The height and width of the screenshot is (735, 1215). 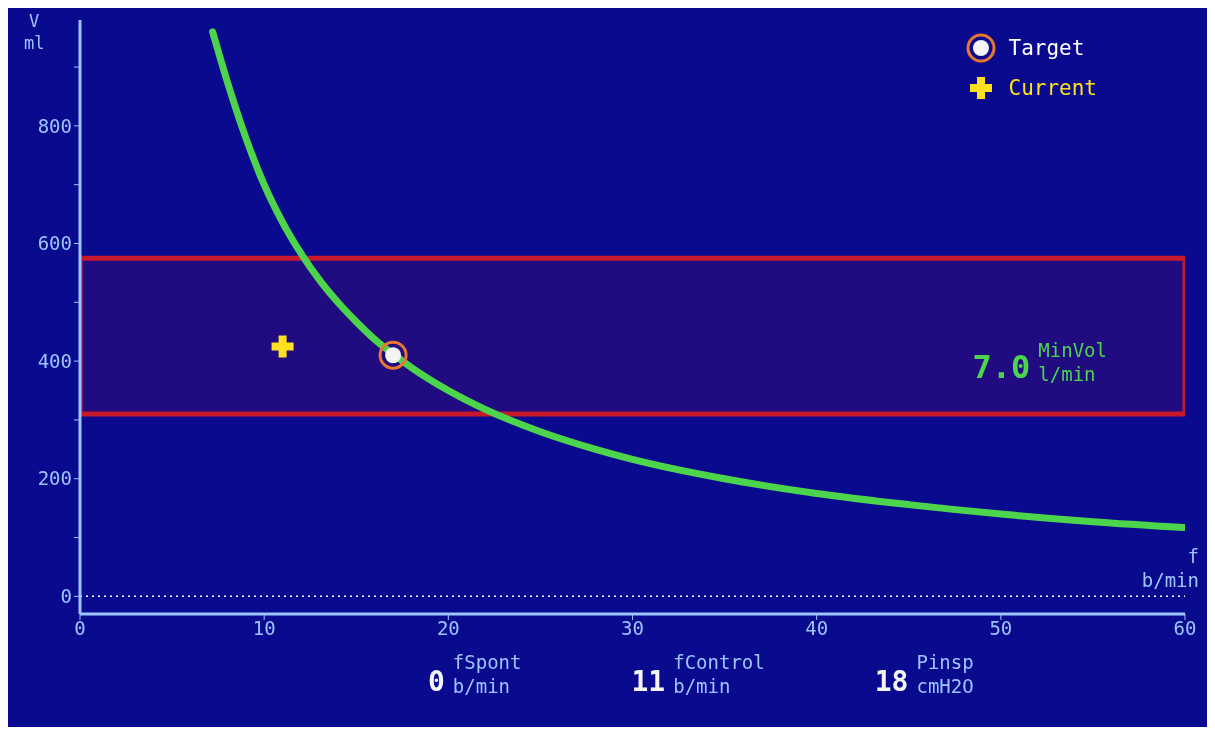 What do you see at coordinates (817, 628) in the screenshot?
I see `x-tick-label: 40` at bounding box center [817, 628].